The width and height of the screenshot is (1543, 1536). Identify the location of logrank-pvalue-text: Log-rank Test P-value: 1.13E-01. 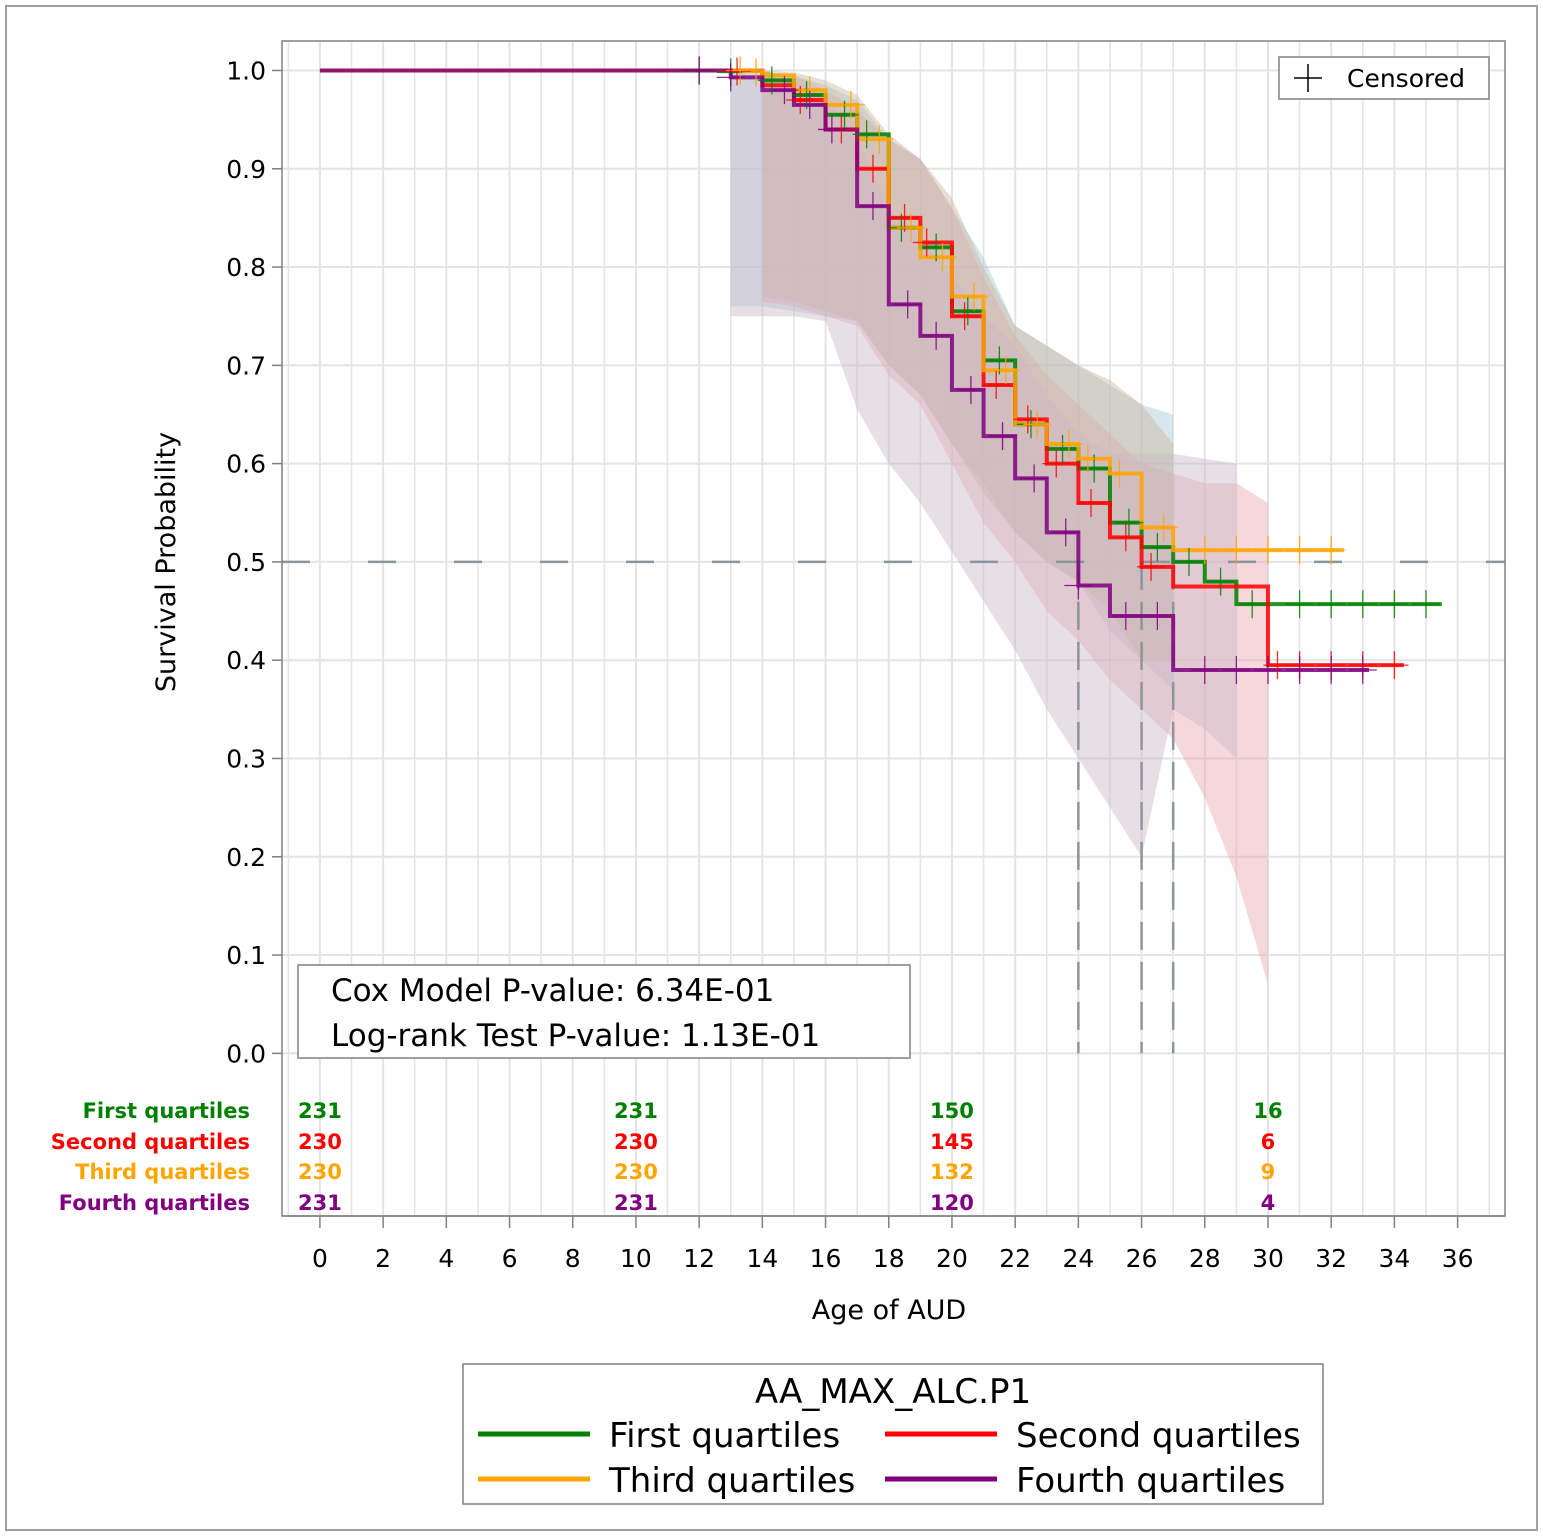
(575, 1036).